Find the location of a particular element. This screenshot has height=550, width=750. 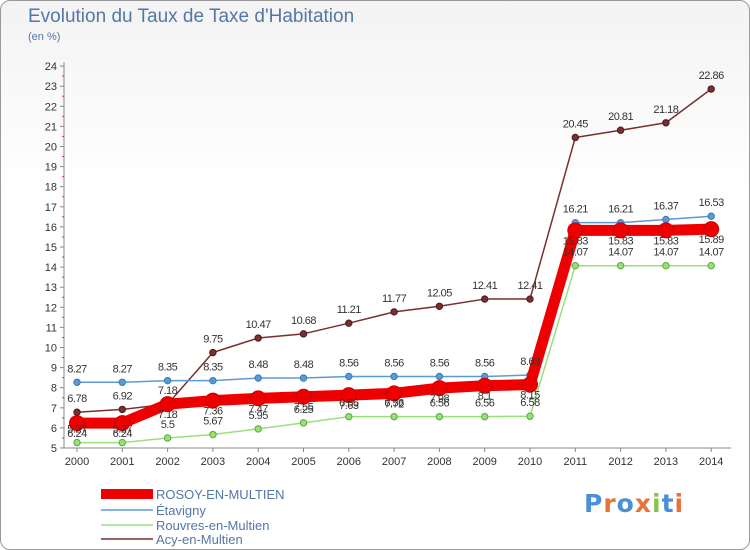

data-label: 10.47 is located at coordinates (258, 325).